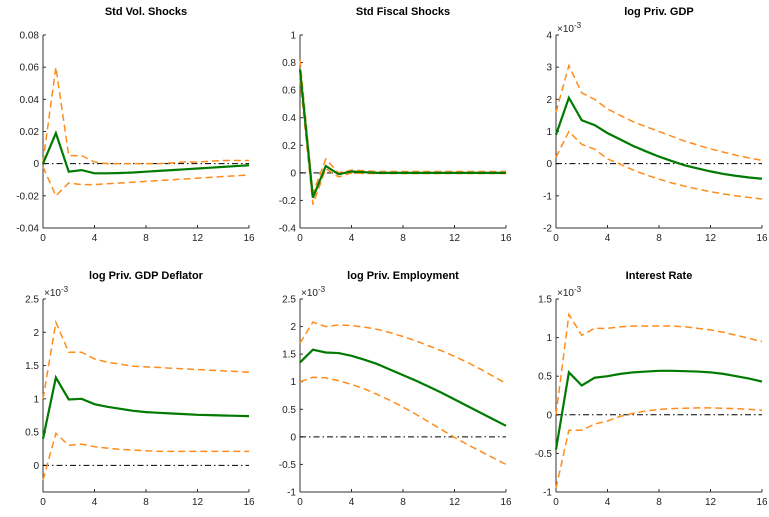 The image size is (769, 517). What do you see at coordinates (30, 36) in the screenshot?
I see `y-tick-label: 0.08` at bounding box center [30, 36].